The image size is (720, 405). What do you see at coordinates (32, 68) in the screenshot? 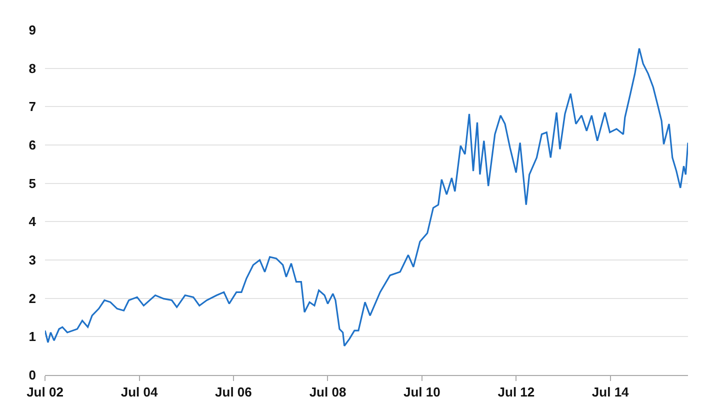
I see `y-tick-label: 8` at bounding box center [32, 68].